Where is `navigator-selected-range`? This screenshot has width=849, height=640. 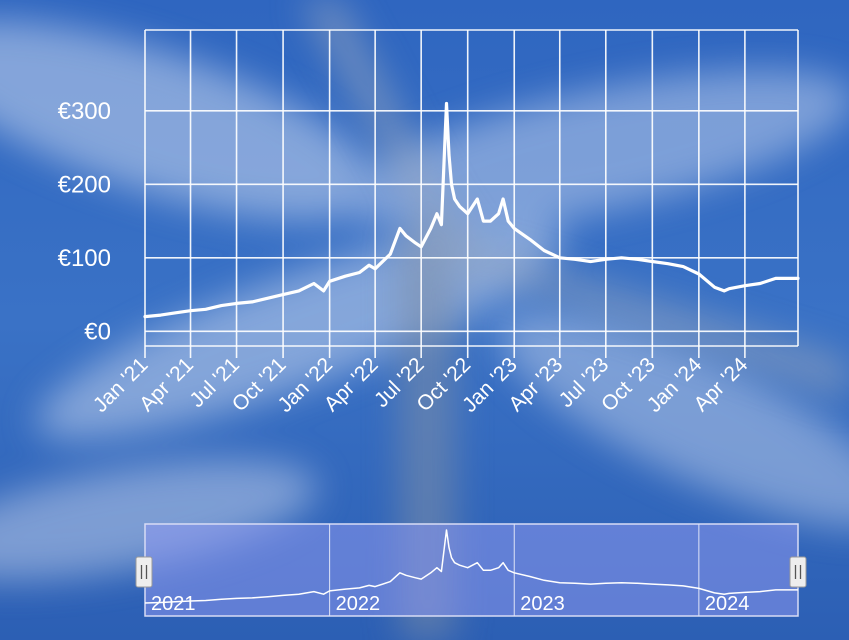 navigator-selected-range is located at coordinates (471, 570).